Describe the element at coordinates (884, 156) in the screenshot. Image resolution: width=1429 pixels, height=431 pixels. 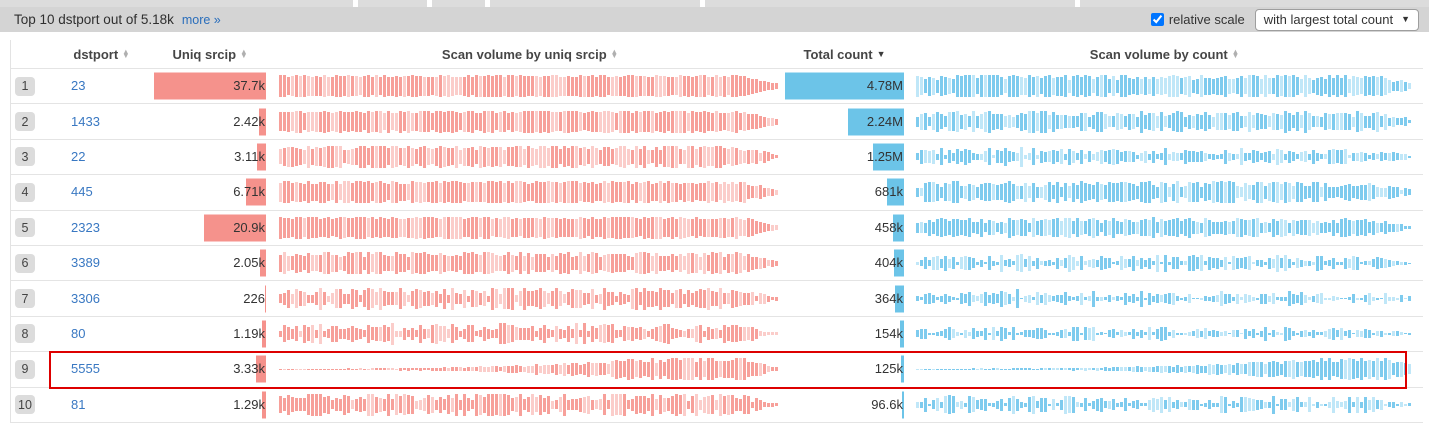
I see `total-count-value: 1.25M` at that location.